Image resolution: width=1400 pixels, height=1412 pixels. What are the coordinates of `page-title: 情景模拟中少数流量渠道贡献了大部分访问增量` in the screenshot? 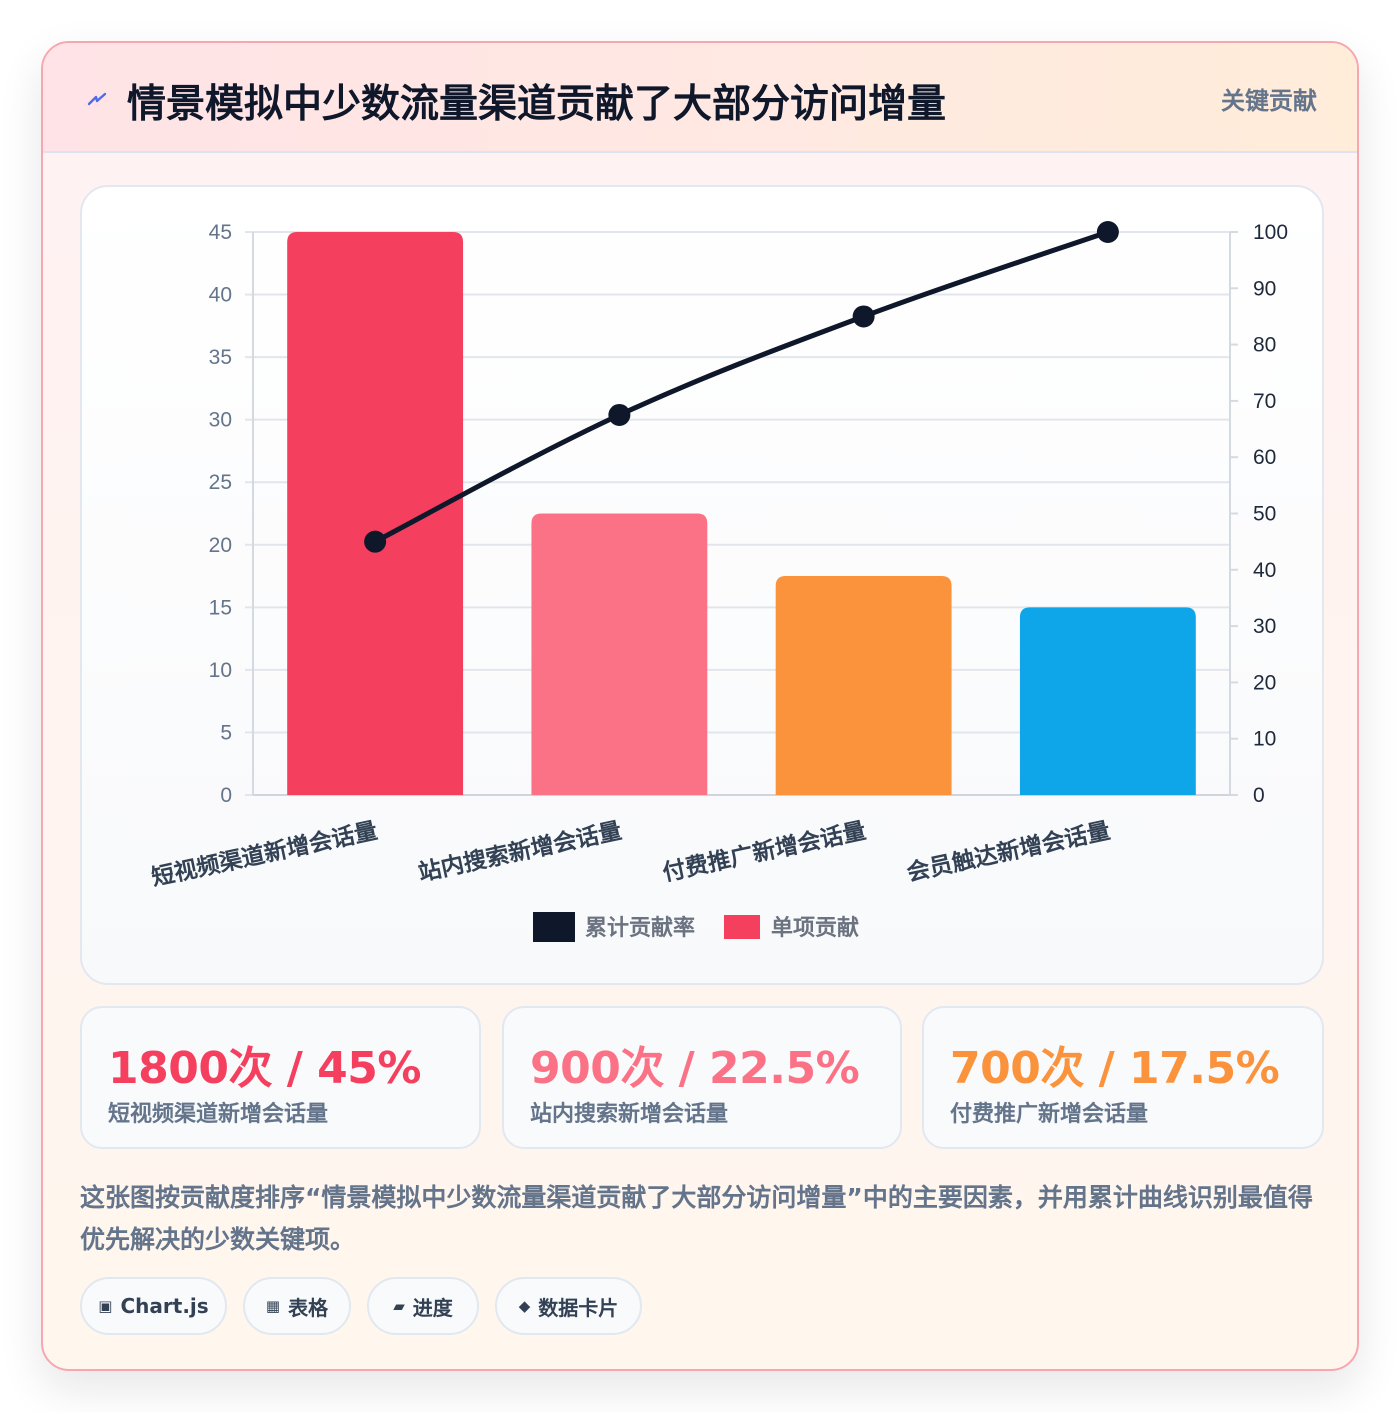 It's located at (537, 104).